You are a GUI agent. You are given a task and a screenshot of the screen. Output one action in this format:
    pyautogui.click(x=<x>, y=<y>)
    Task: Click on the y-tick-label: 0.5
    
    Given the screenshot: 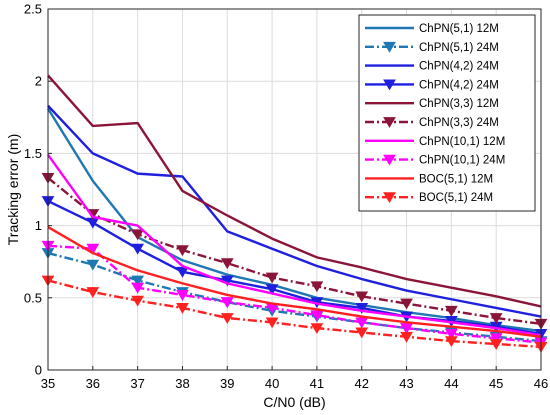 What is the action you would take?
    pyautogui.click(x=33, y=297)
    